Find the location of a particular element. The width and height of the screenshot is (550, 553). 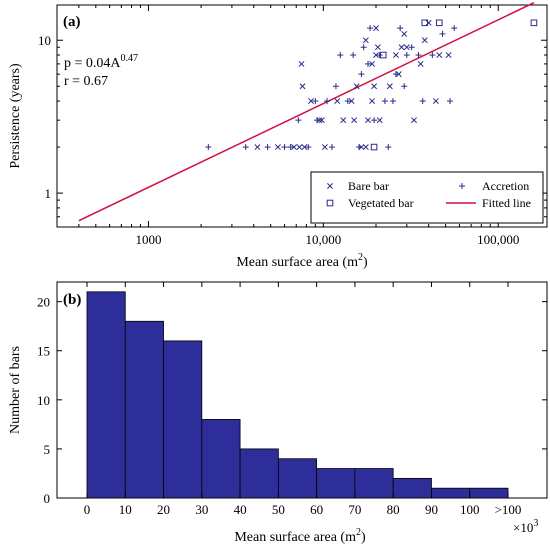

histogram-x-tick-label: 70 is located at coordinates (354, 509).